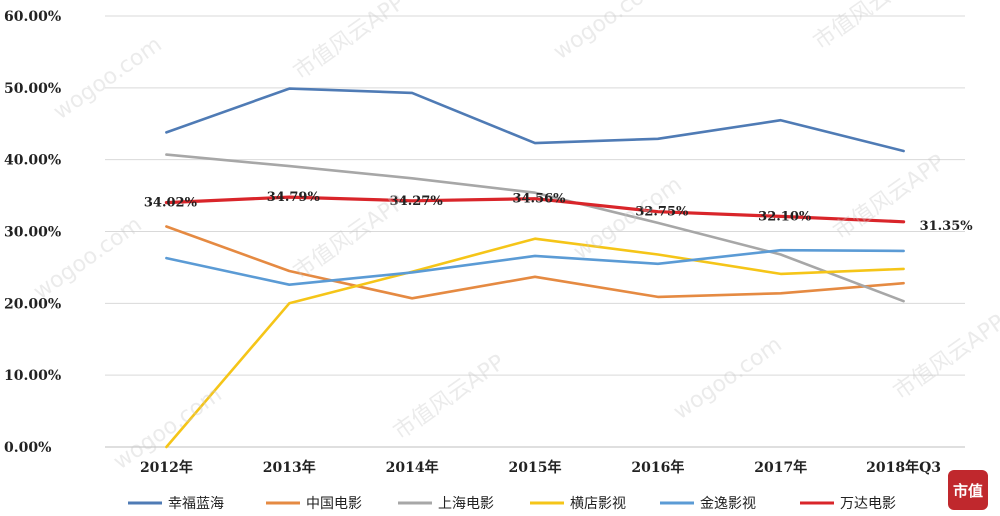  What do you see at coordinates (903, 467) in the screenshot?
I see `x-tick-label: 2018年Q3` at bounding box center [903, 467].